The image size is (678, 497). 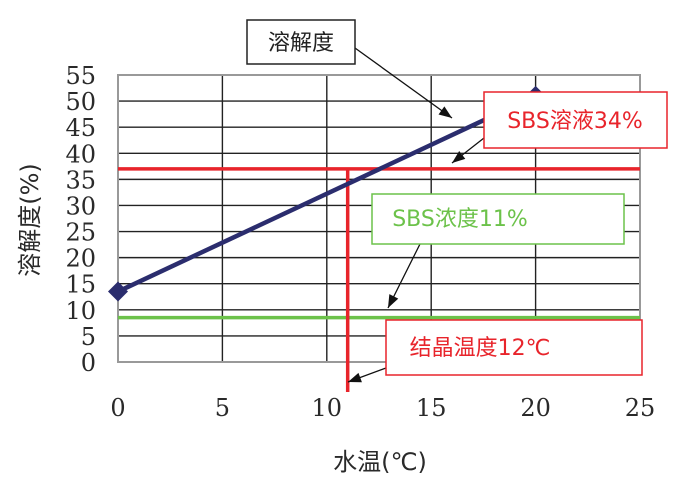 I want to click on annotation-crystal-temp: 结晶温度12℃, so click(x=514, y=347).